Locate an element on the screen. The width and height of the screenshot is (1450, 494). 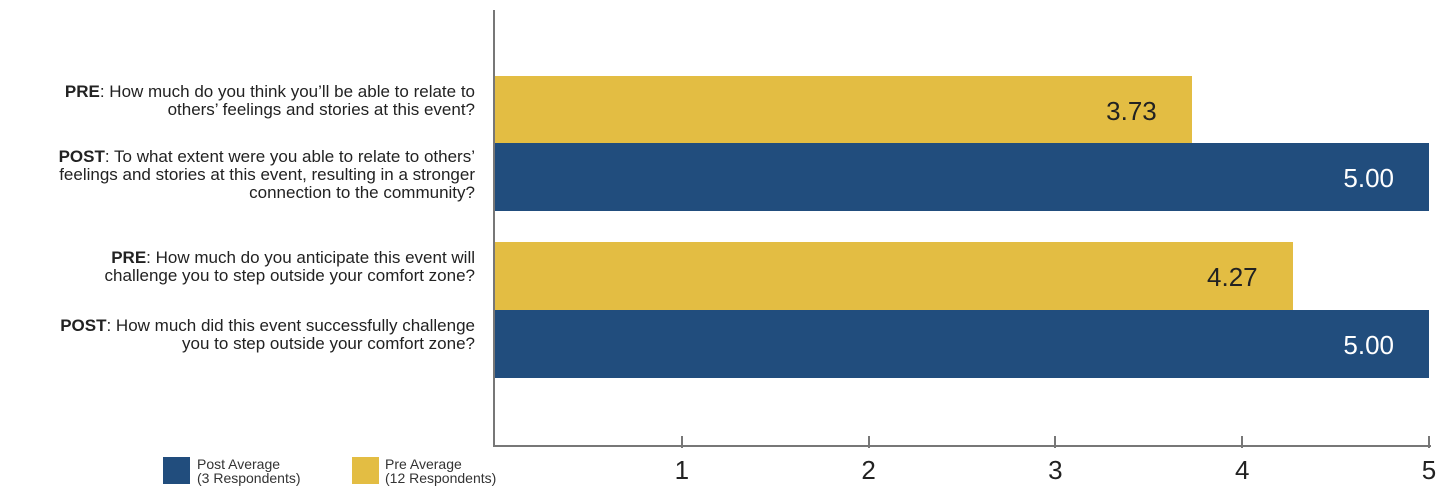
bar-value-label: 3.73 is located at coordinates (1104, 111).